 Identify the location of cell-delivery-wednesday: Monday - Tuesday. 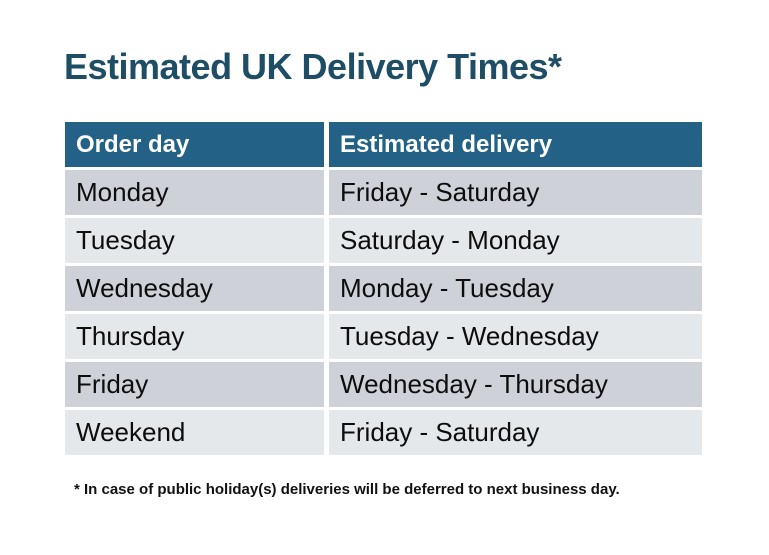
(515, 288).